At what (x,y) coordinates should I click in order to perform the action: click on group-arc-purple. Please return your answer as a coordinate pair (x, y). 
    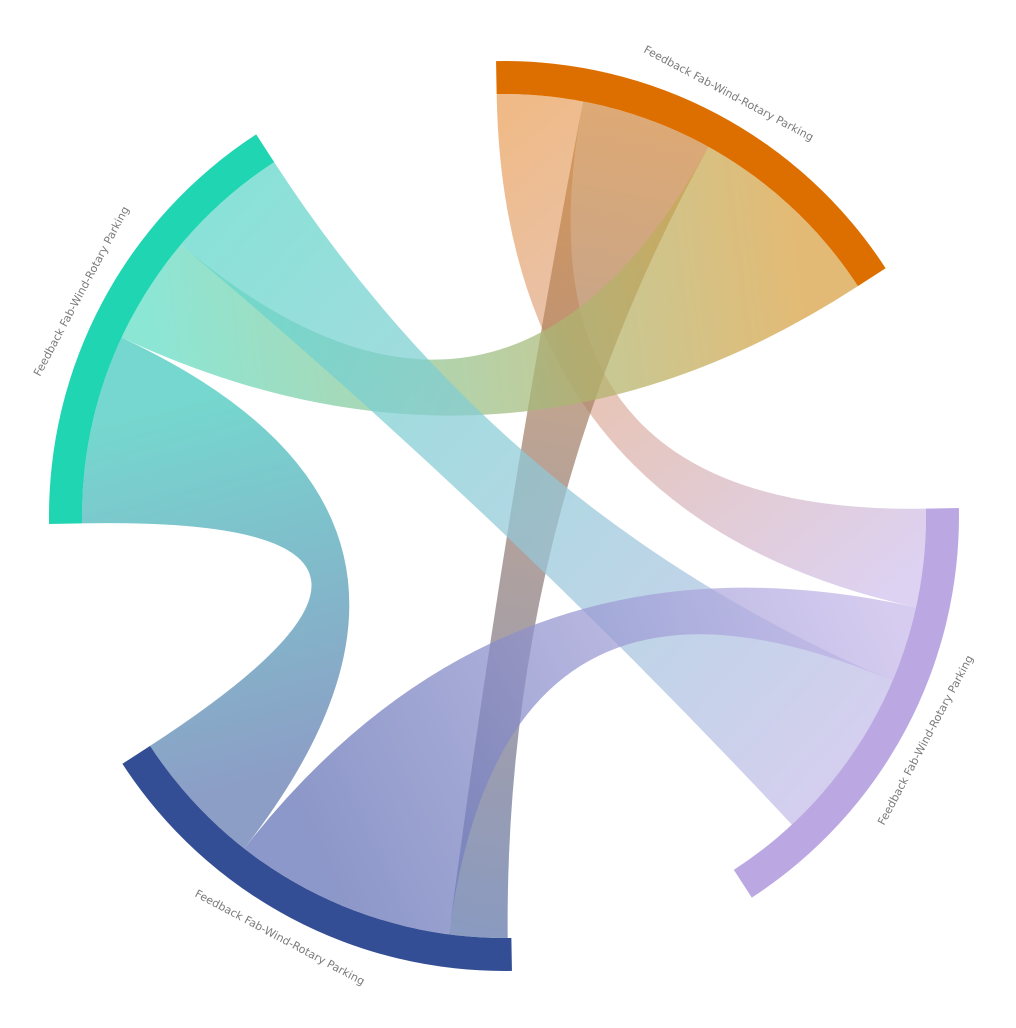
    Looking at the image, I should click on (846, 703).